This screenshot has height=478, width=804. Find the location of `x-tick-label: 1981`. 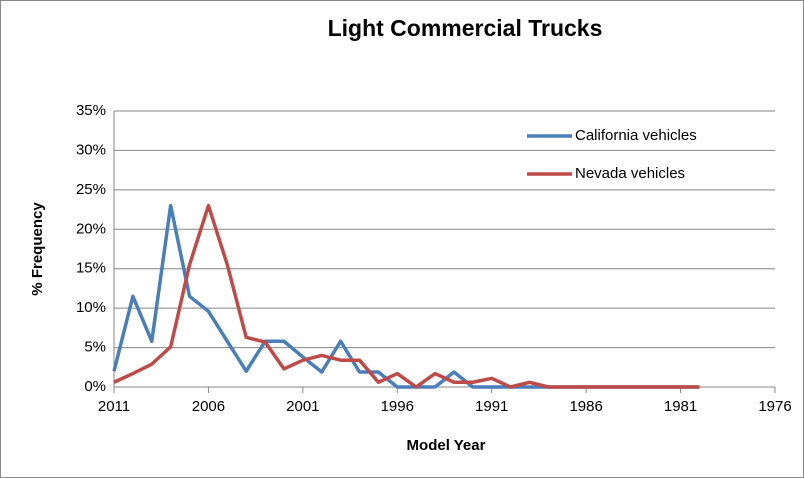

x-tick-label: 1981 is located at coordinates (680, 406).